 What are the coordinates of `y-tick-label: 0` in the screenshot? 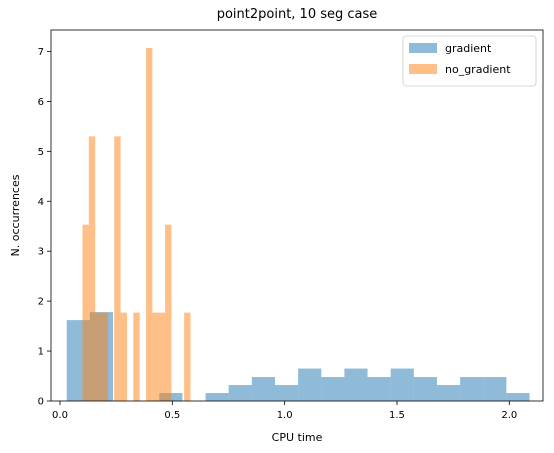 It's located at (41, 402).